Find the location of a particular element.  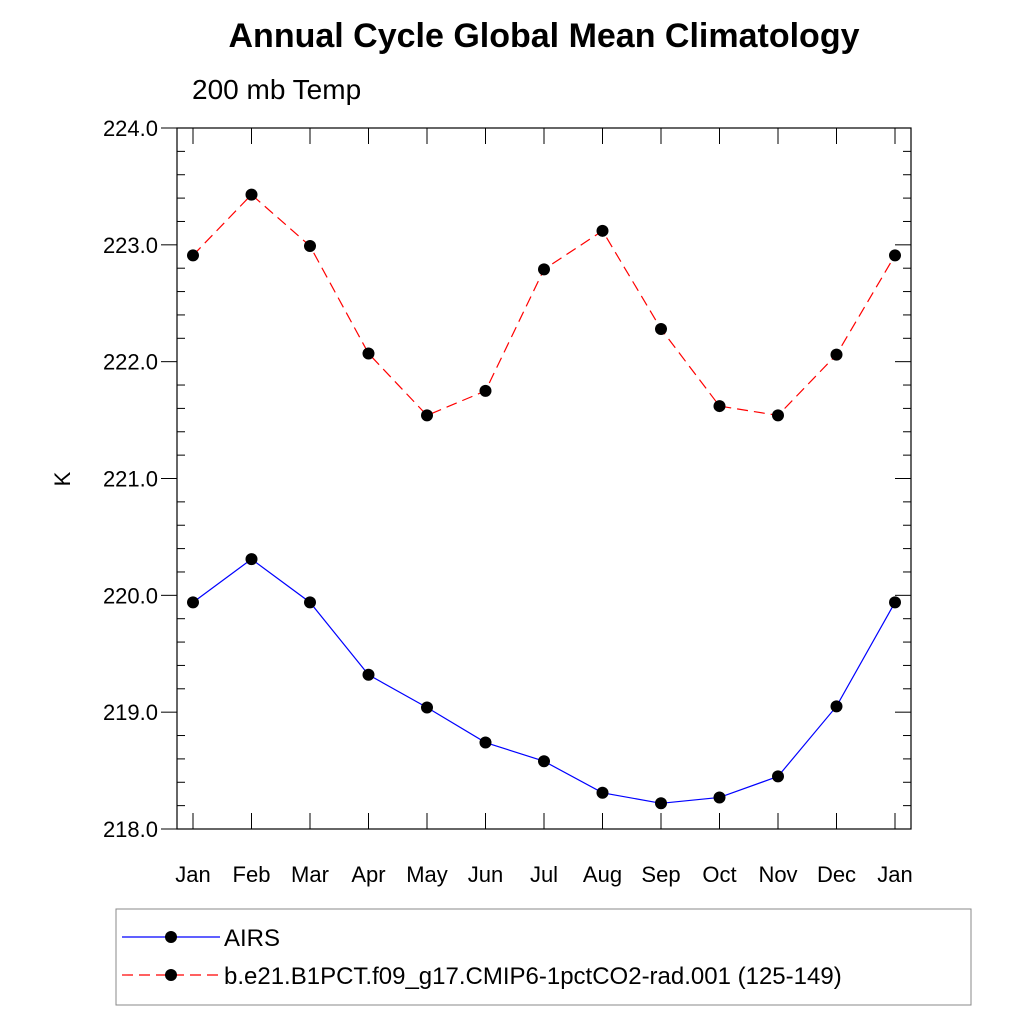

x-tick-label: Mar is located at coordinates (310, 874).